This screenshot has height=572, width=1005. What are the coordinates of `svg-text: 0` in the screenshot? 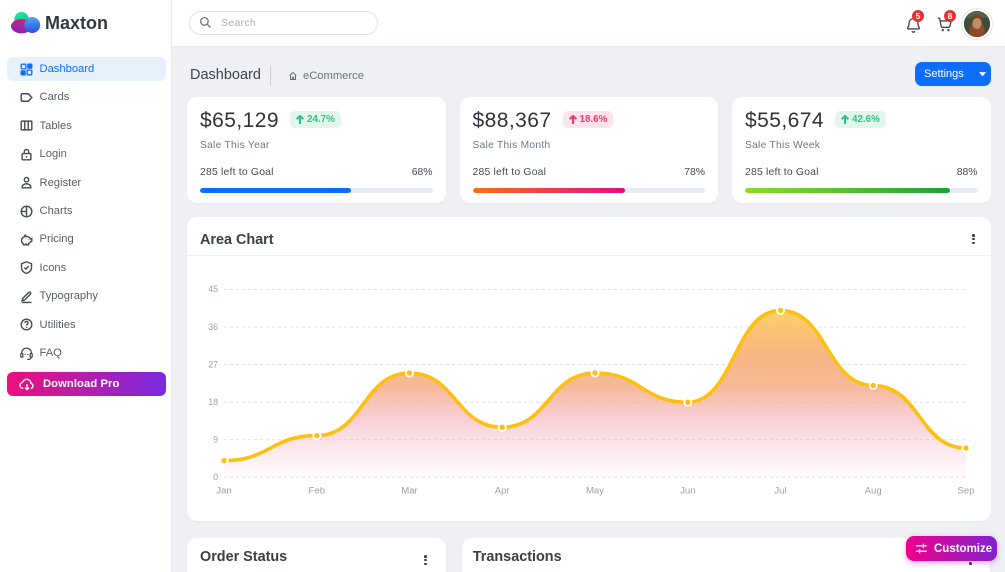 It's located at (215, 477).